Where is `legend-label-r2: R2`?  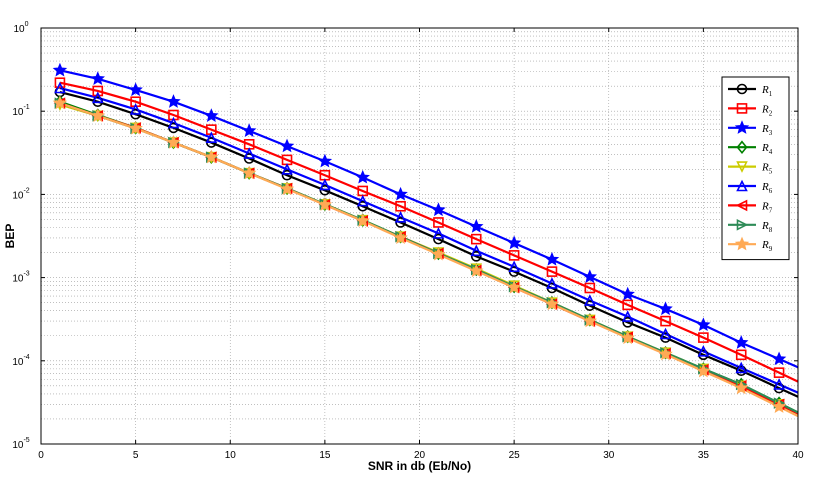
legend-label-r2: R2 is located at coordinates (767, 110).